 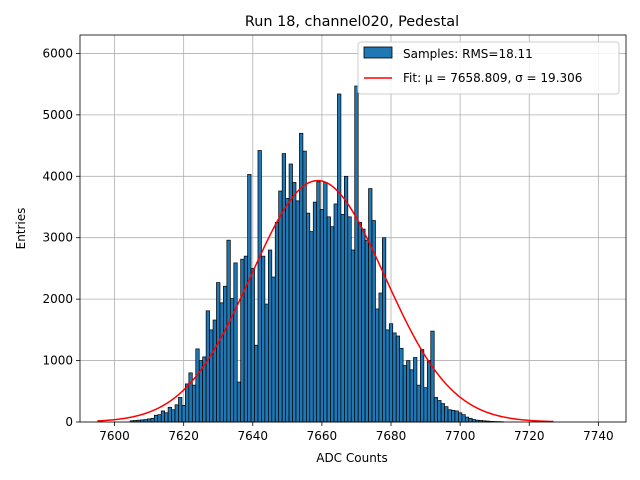 What do you see at coordinates (69, 422) in the screenshot?
I see `y-tick-label: 0` at bounding box center [69, 422].